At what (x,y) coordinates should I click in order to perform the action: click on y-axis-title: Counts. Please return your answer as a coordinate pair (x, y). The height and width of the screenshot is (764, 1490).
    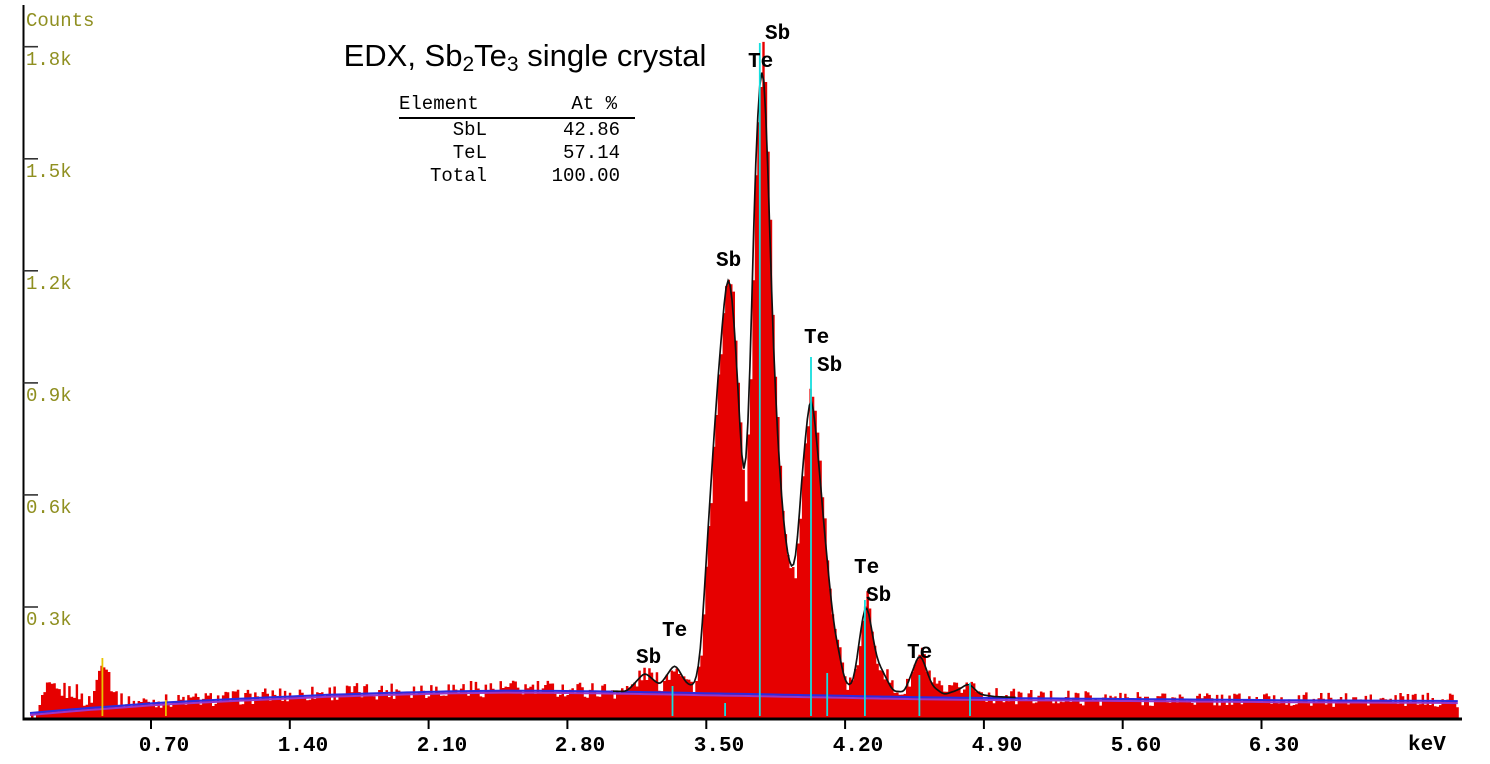
    Looking at the image, I should click on (60, 21).